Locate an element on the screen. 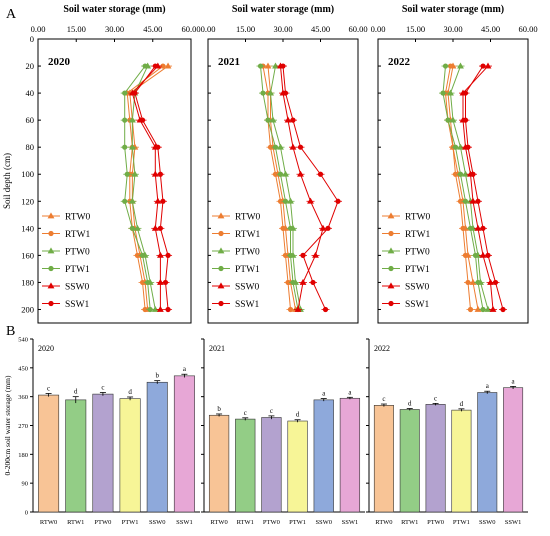 The height and width of the screenshot is (536, 550). y-tick-label: 100 is located at coordinates (27, 174).